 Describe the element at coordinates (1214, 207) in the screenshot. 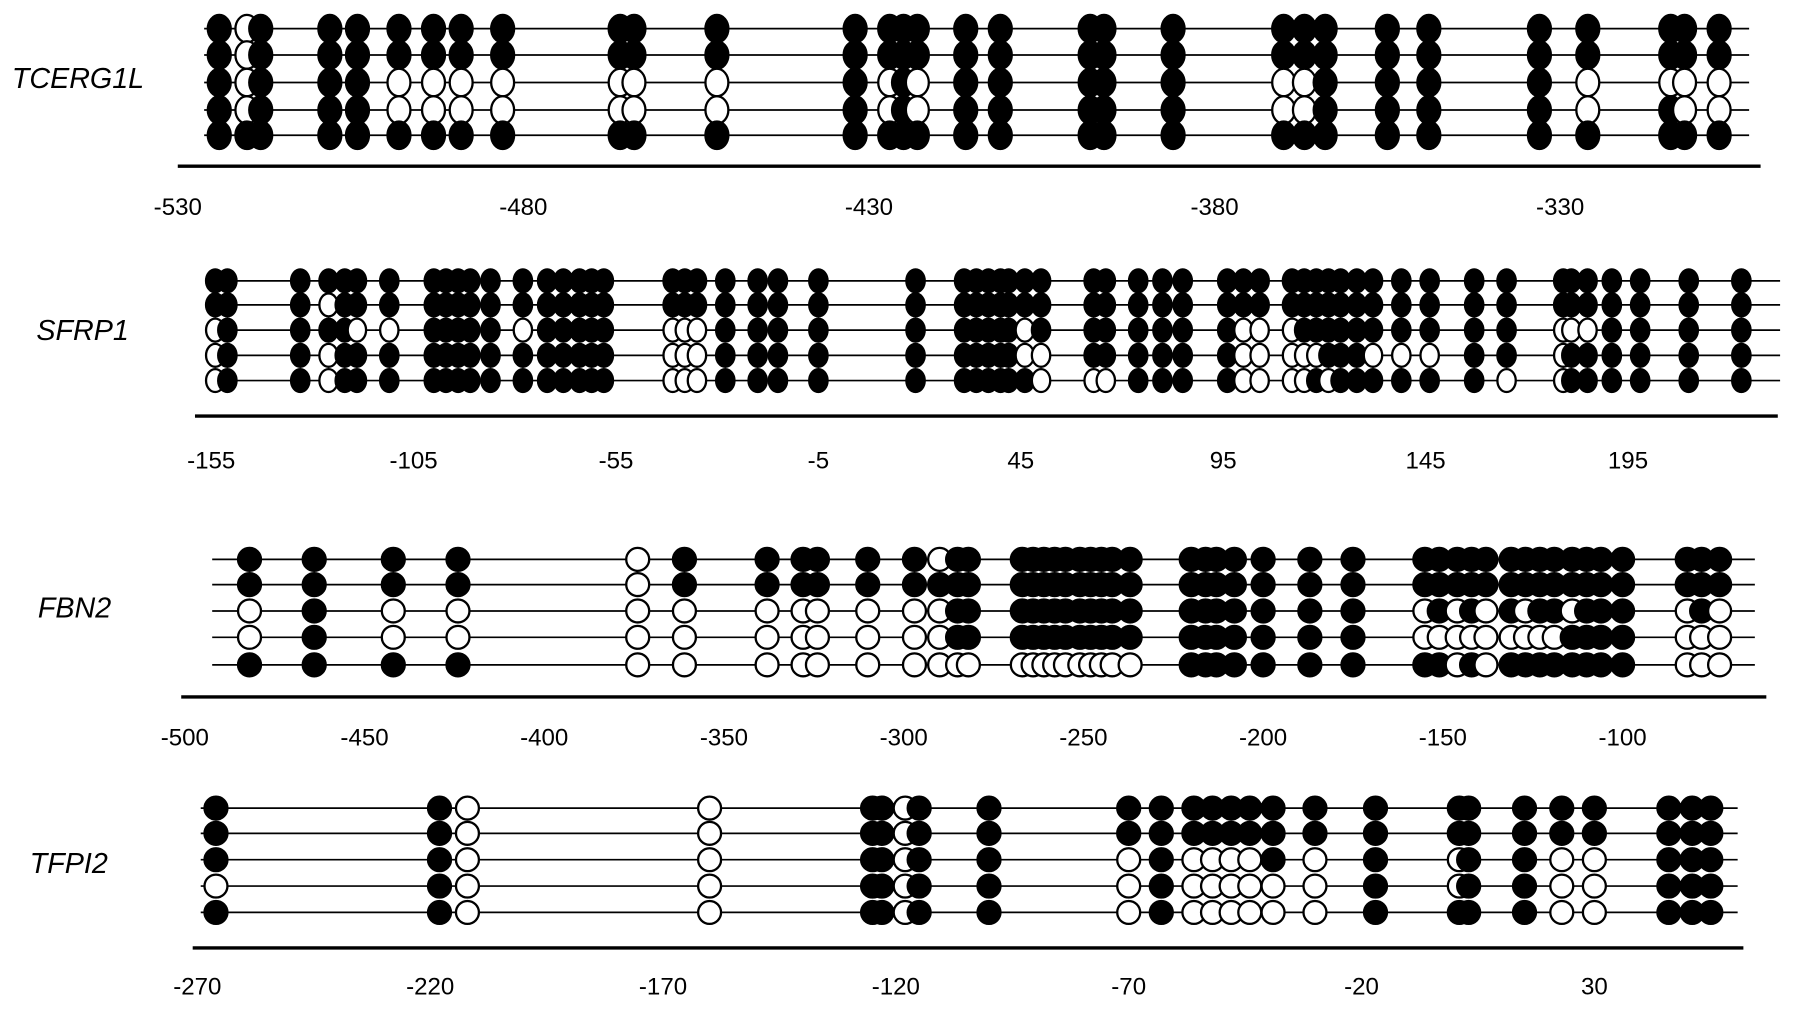

I see `x-tick-label: -380` at that location.